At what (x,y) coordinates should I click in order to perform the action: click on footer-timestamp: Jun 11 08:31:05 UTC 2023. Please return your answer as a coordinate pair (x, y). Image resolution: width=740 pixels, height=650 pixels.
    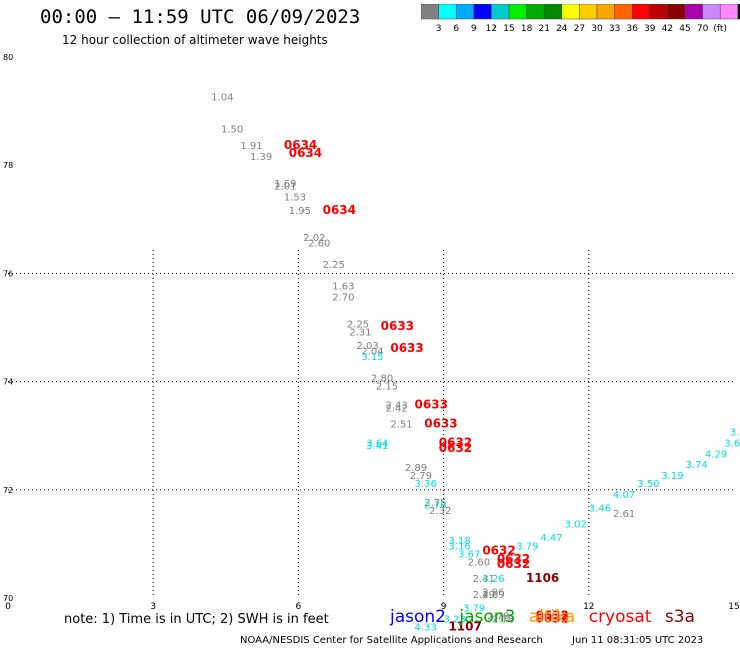
    Looking at the image, I should click on (638, 640).